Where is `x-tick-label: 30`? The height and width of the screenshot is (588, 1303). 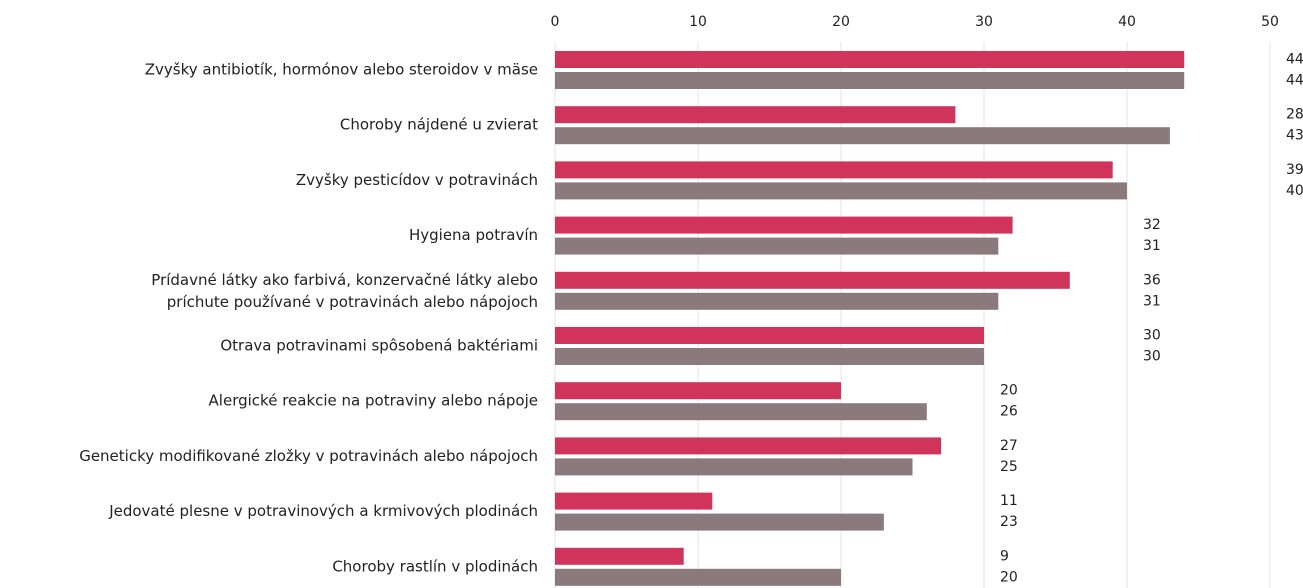 x-tick-label: 30 is located at coordinates (984, 22).